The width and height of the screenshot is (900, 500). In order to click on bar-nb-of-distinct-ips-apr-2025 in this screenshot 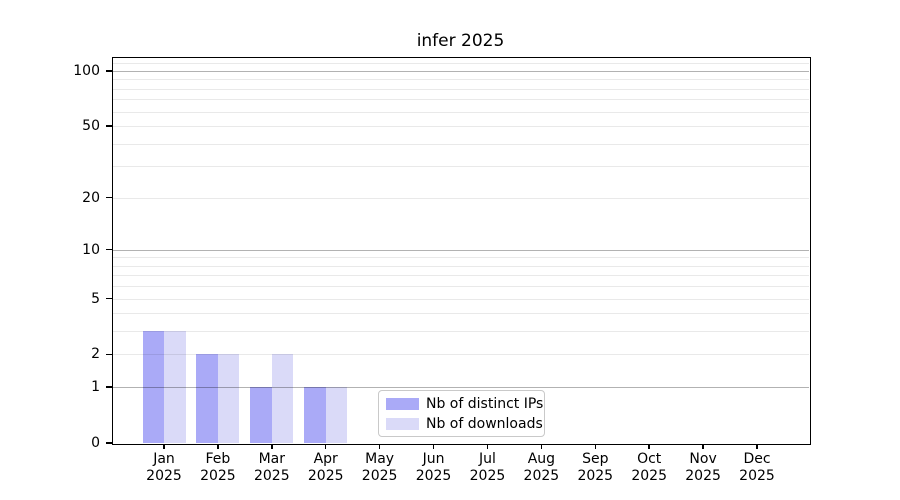, I will do `click(315, 415)`.